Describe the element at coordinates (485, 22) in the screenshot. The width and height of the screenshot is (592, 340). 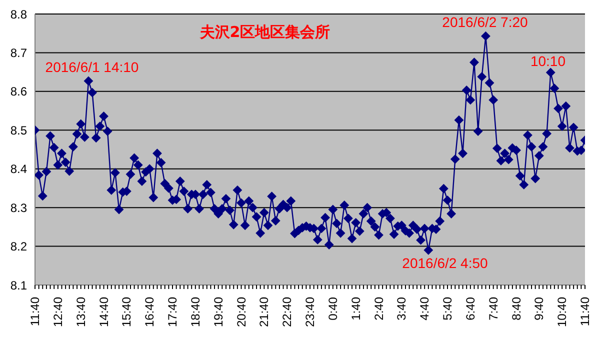
I see `annotation: 2016/6/2 7:20` at that location.